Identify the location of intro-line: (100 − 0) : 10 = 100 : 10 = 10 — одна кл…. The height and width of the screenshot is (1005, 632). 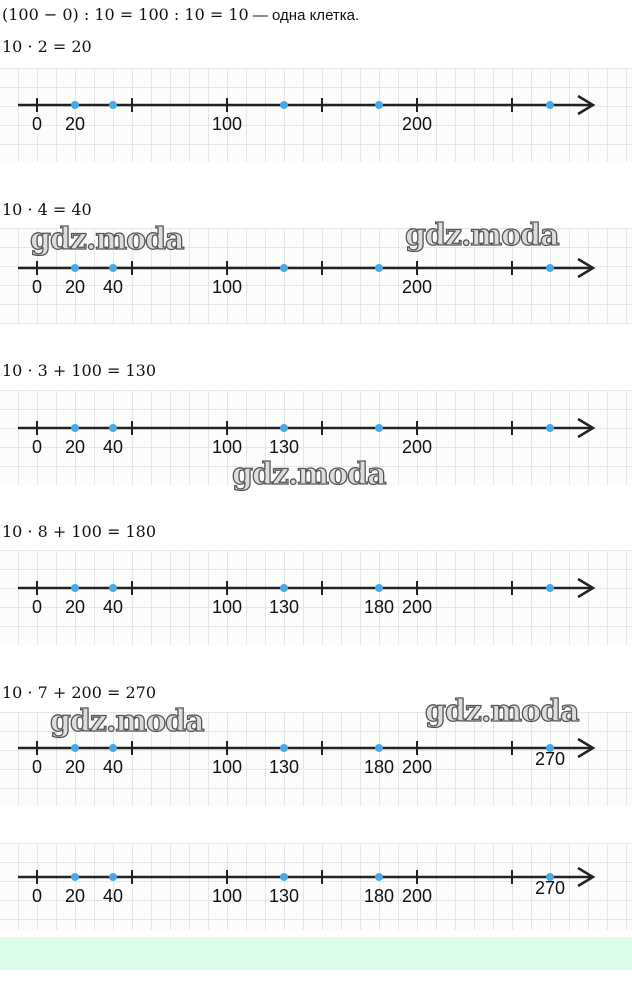
(180, 14).